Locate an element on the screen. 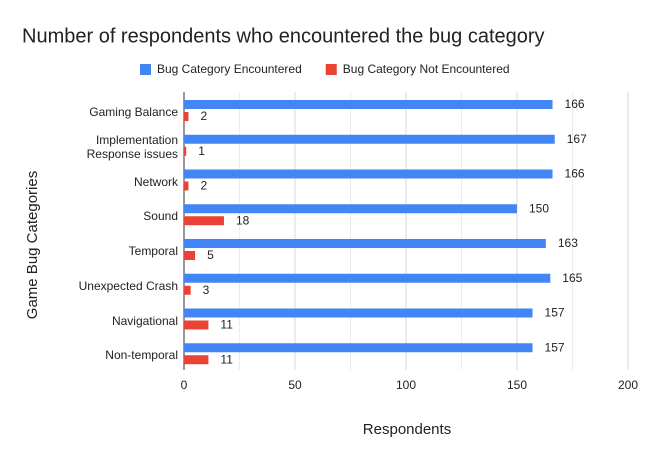 This screenshot has height=461, width=653. y-tick-label: Temporal is located at coordinates (153, 251).